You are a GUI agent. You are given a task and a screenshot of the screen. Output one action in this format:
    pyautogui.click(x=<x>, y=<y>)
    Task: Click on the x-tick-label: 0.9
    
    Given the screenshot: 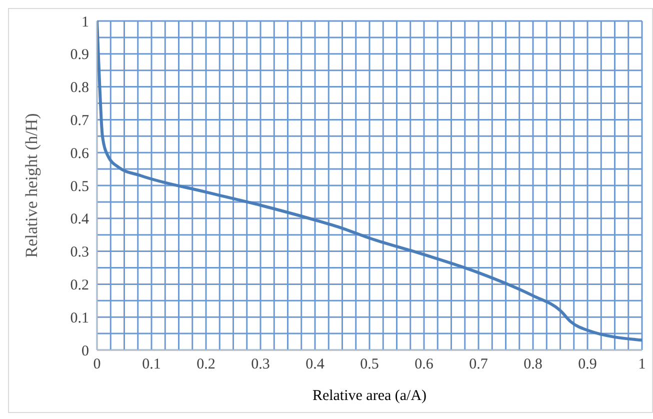 What is the action you would take?
    pyautogui.click(x=587, y=364)
    